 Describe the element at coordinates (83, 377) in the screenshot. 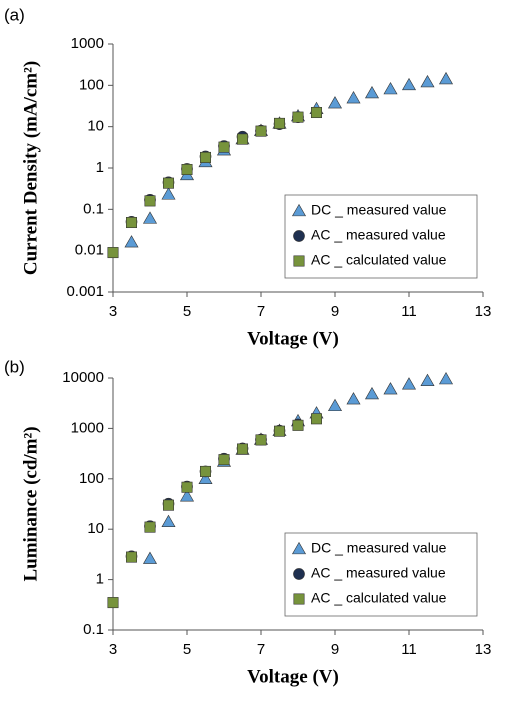

I see `y-tick-label: 10000` at that location.